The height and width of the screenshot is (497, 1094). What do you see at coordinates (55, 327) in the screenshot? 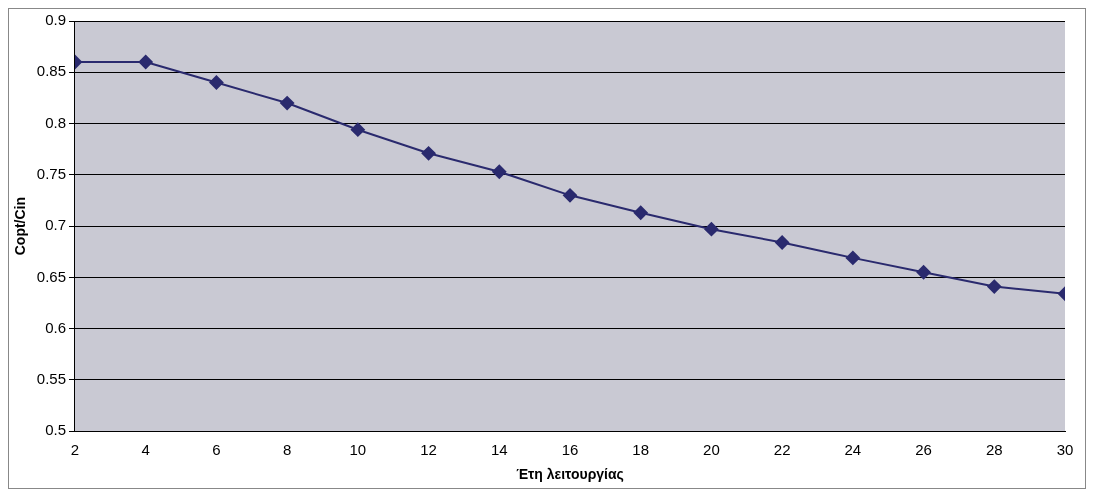
I see `y-tick-label: 0.6` at bounding box center [55, 327].